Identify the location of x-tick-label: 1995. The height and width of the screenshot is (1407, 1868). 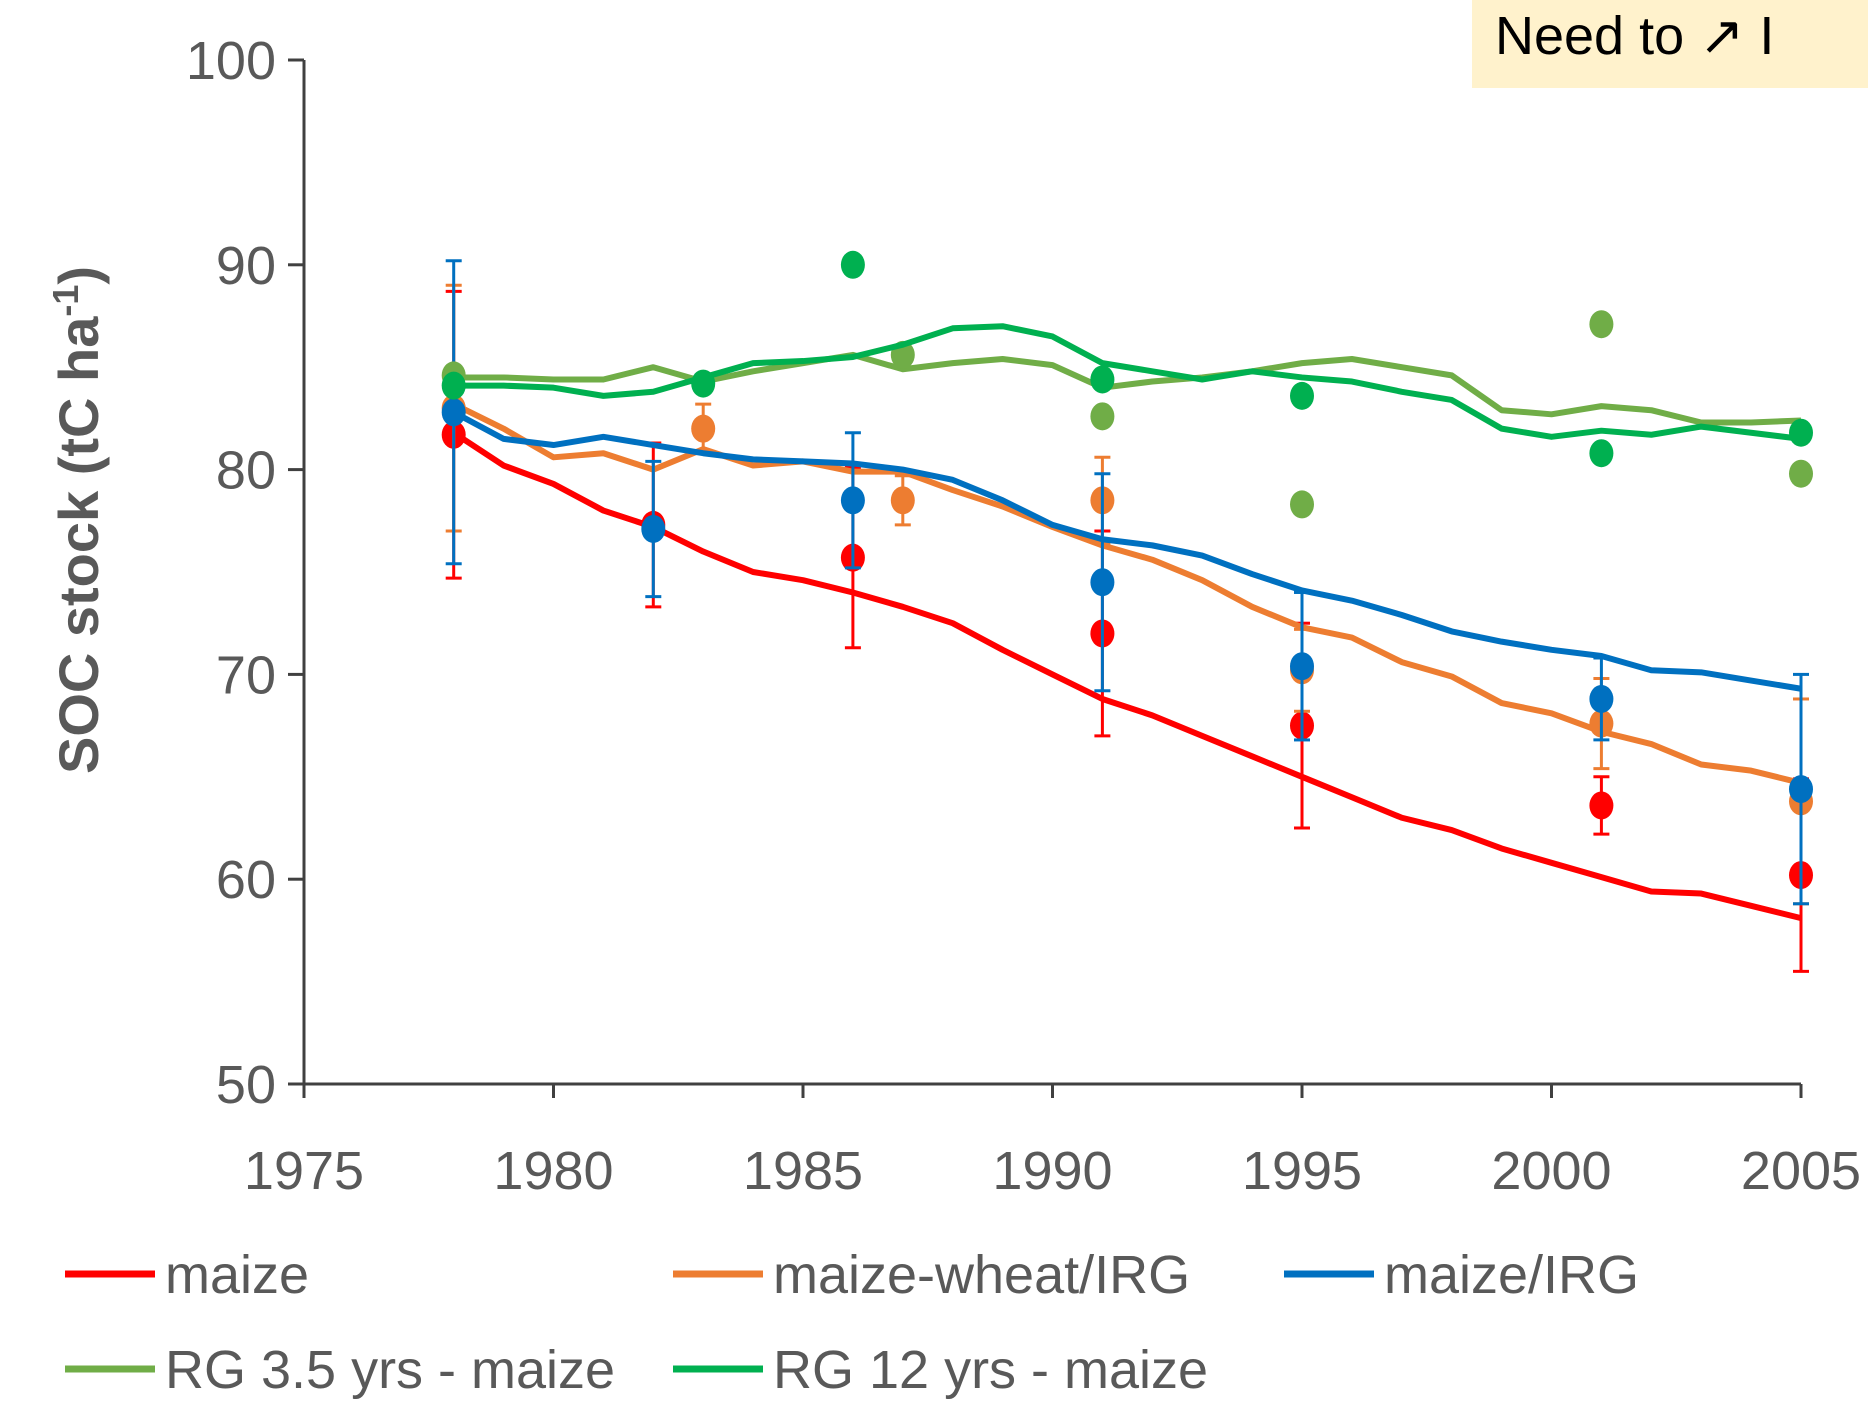
(1302, 1171).